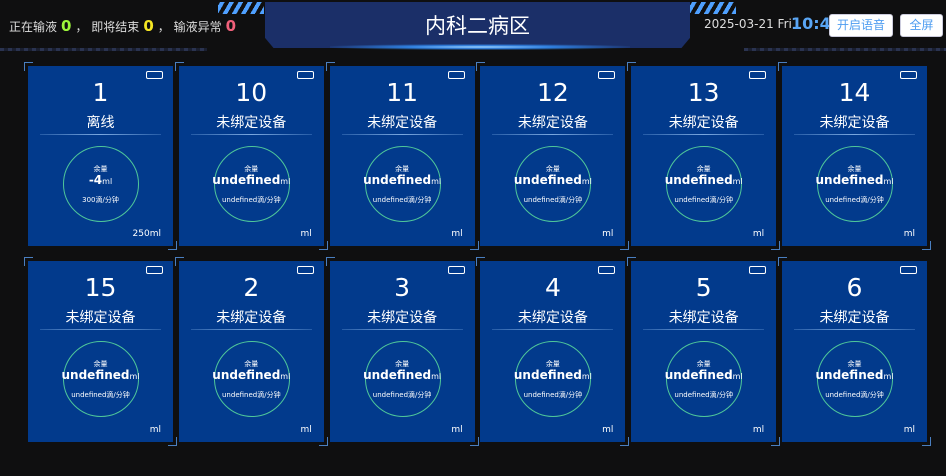 Image resolution: width=946 pixels, height=476 pixels. I want to click on bed-number: 12, so click(552, 92).